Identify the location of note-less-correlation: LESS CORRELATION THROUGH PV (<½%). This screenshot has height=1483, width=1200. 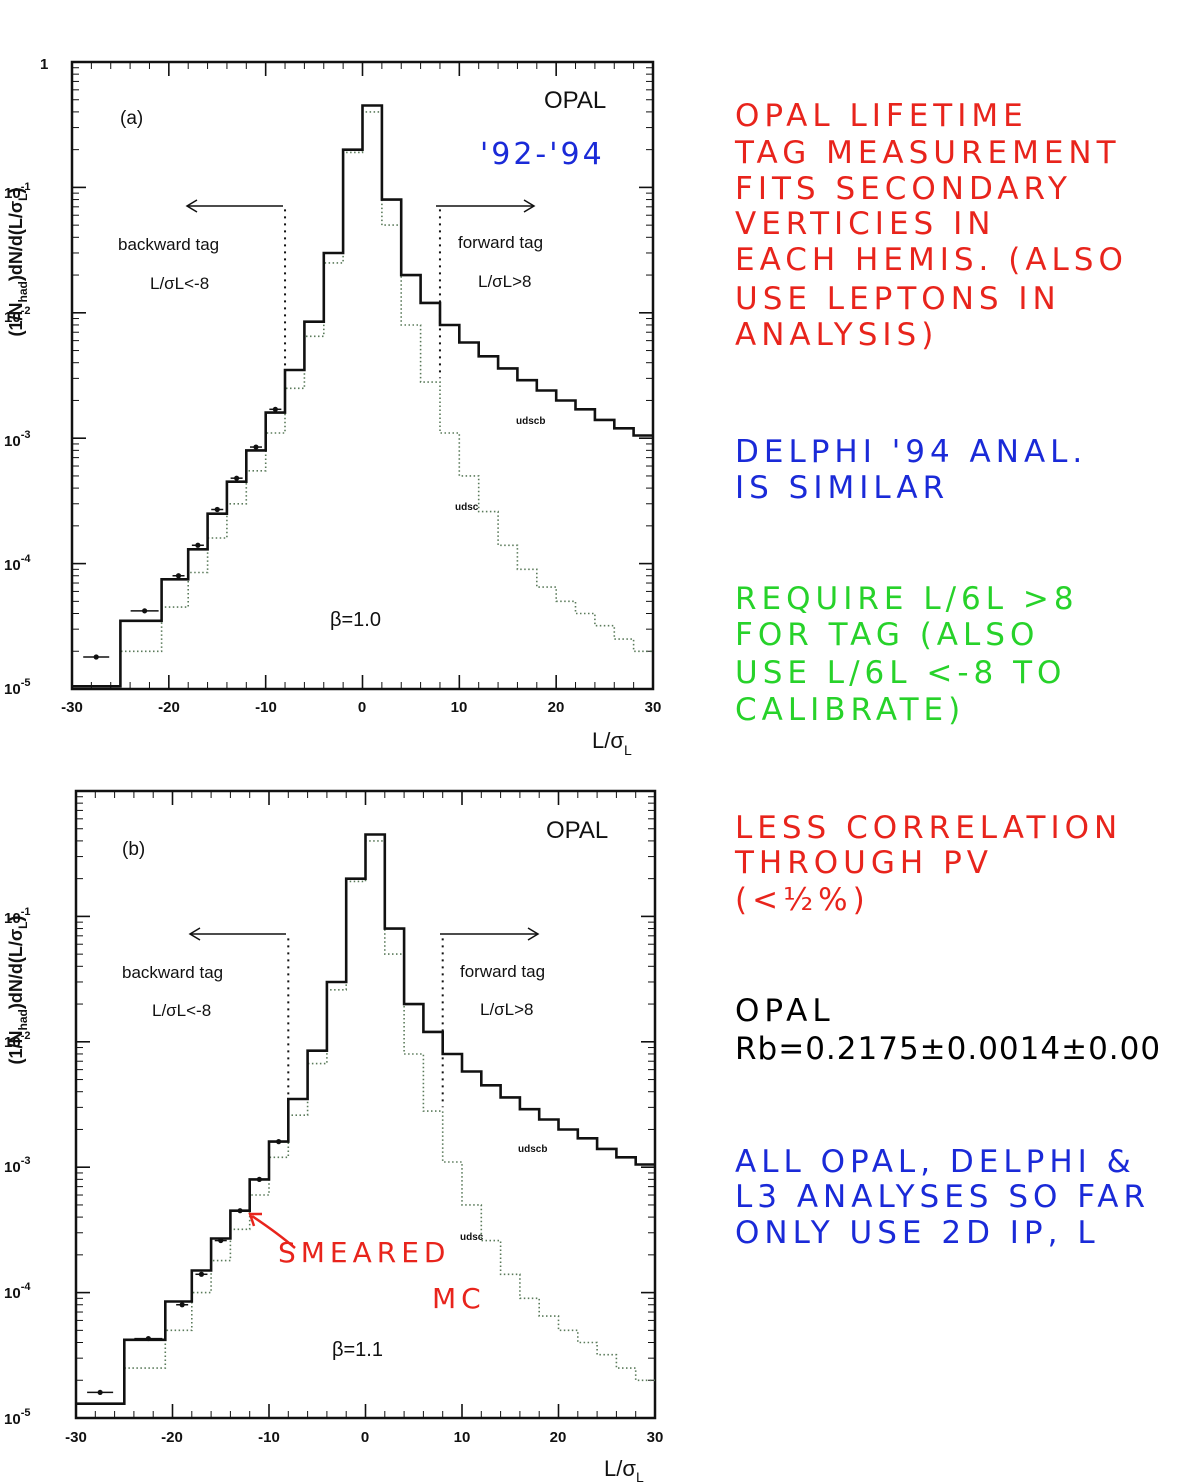
(928, 864).